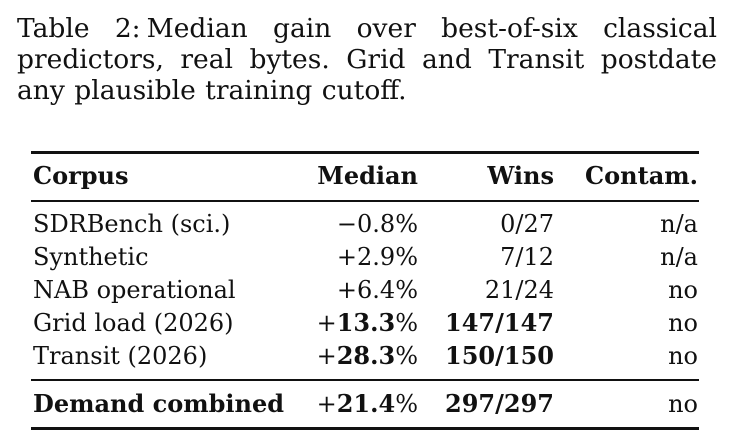 The height and width of the screenshot is (447, 734). Describe the element at coordinates (499, 403) in the screenshot. I see `total-wins-cell: 297/297` at that location.